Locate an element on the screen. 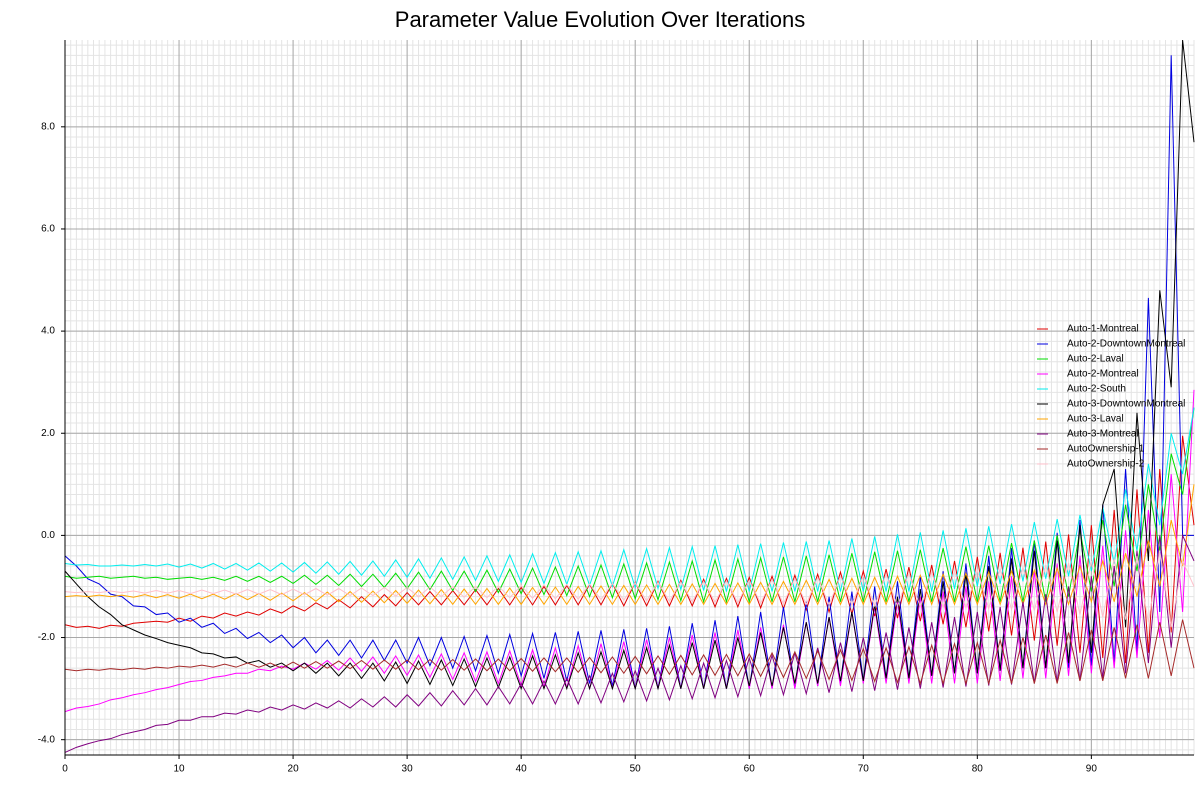 The width and height of the screenshot is (1200, 800). y-tick-label: -2.0 is located at coordinates (47, 637).